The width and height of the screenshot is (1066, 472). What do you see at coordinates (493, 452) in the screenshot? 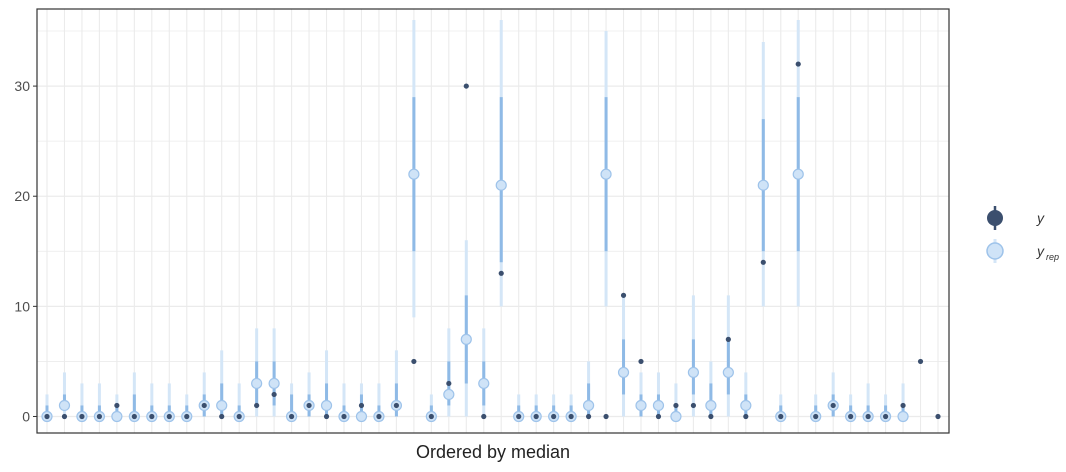
I see `x-axis-title: Ordered by median` at bounding box center [493, 452].